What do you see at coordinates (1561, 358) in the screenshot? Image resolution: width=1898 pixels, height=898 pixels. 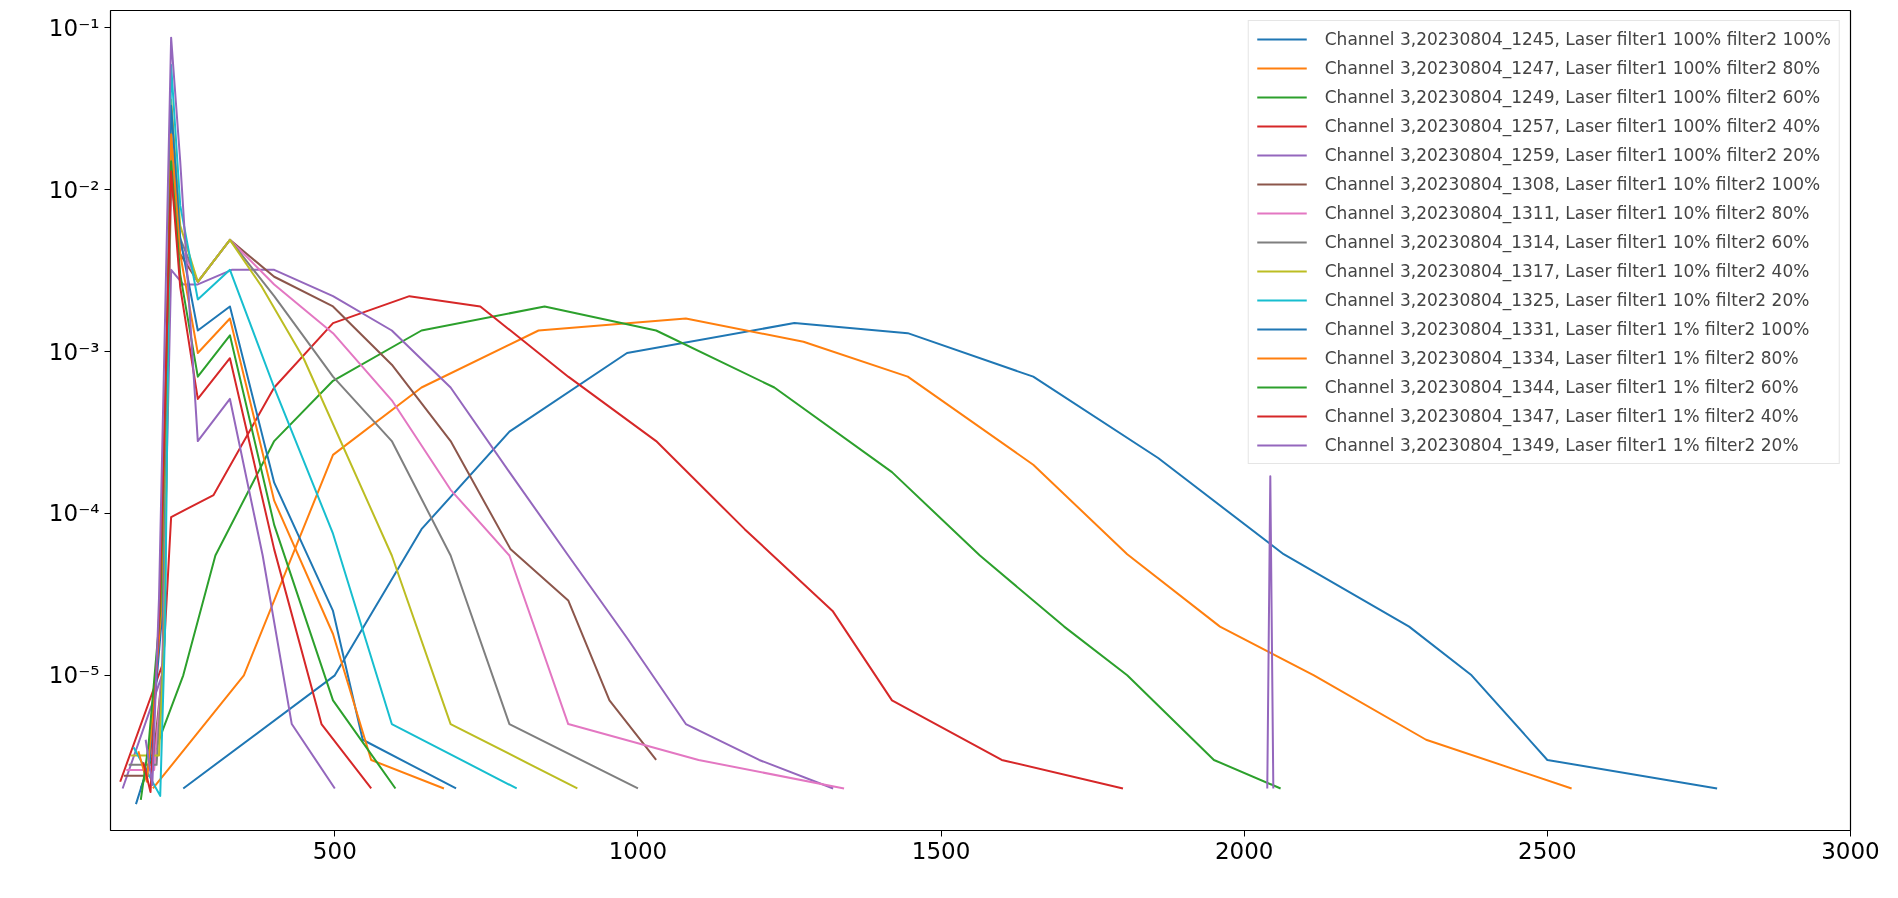 I see `legend-label: Channel 3,20230804_1334, Laser filter1 1% filter2 80%` at bounding box center [1561, 358].